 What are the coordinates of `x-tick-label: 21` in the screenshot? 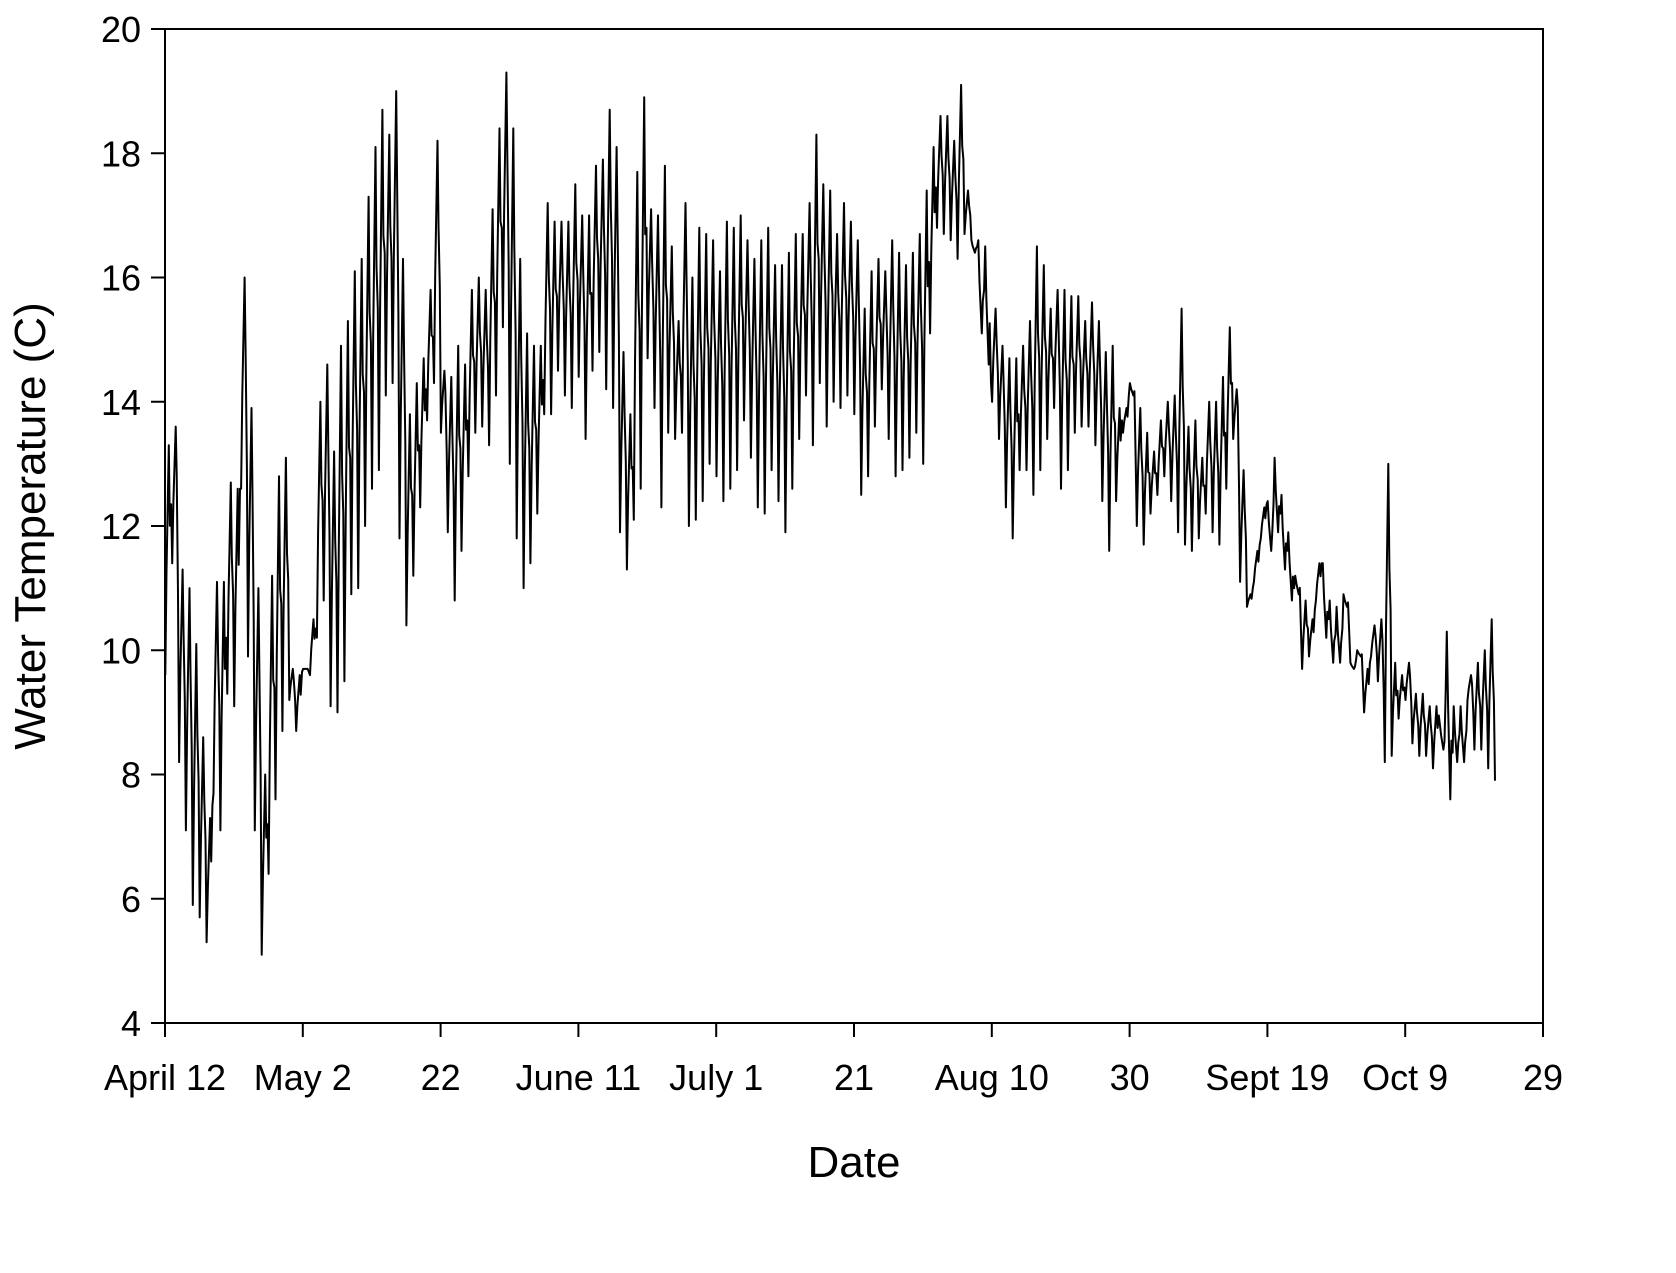 It's located at (854, 1077).